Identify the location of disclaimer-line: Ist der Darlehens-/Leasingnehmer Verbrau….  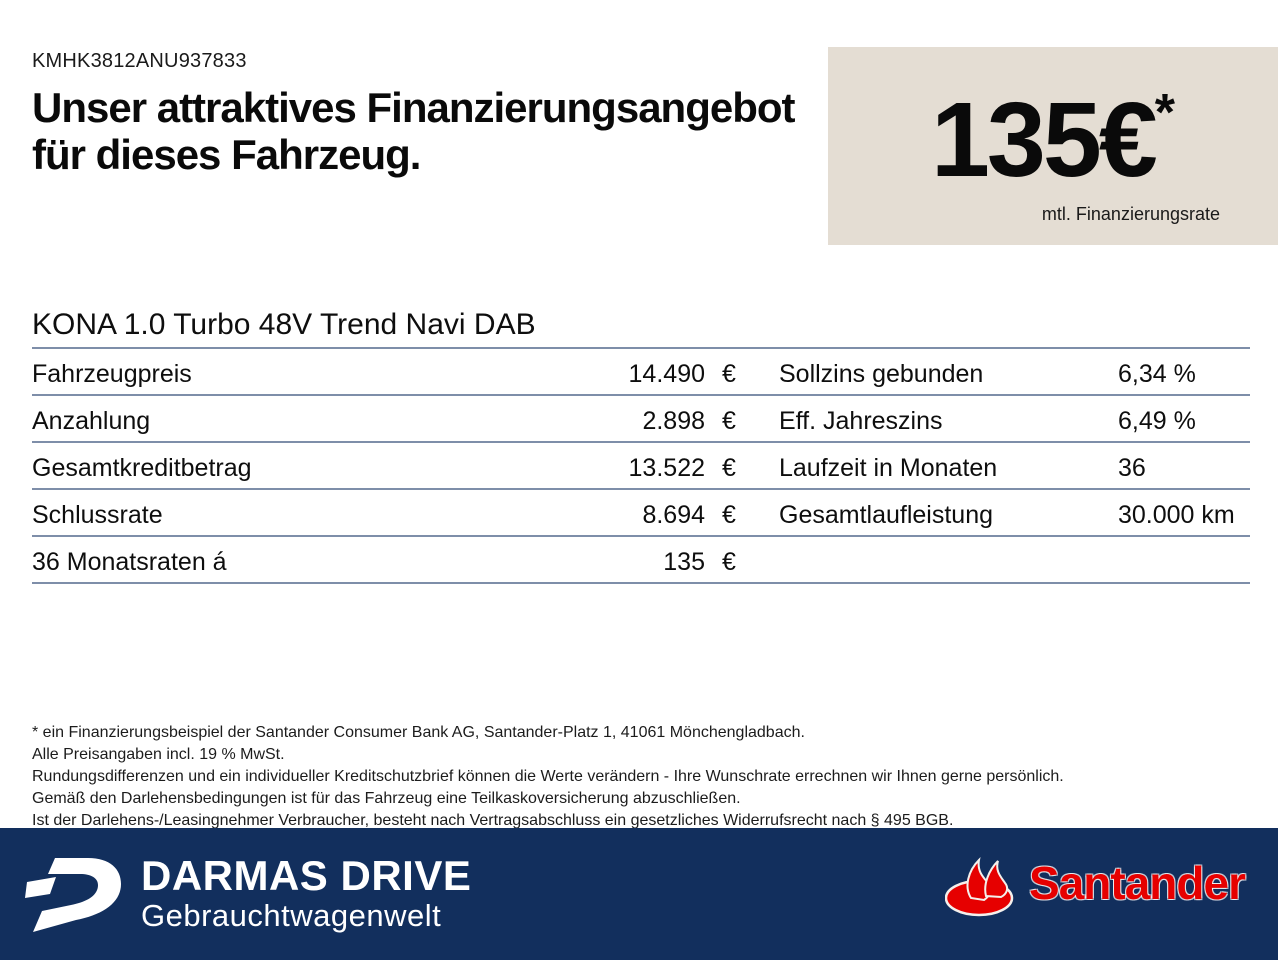
(493, 820).